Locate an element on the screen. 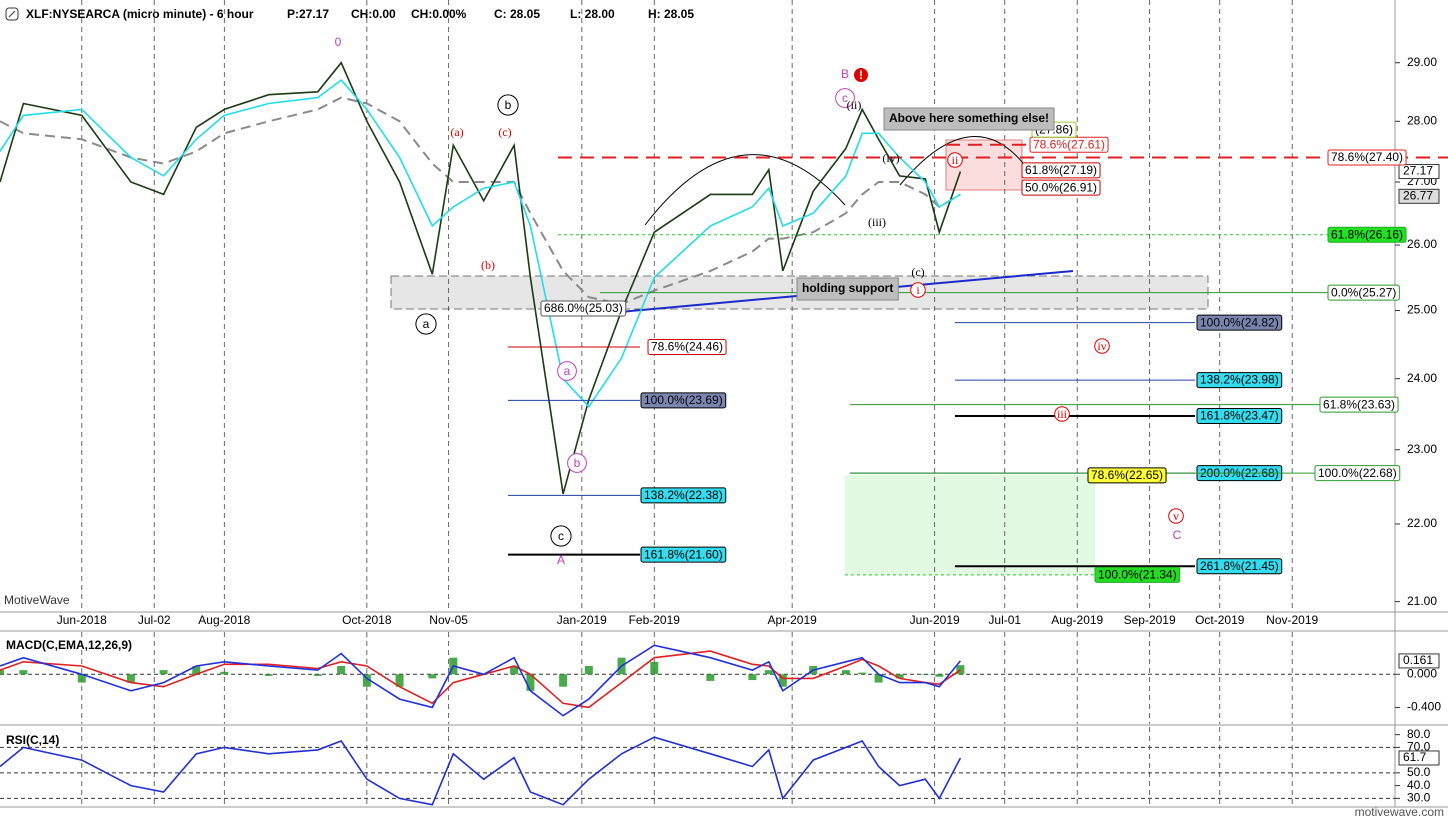  wave-label: (ii) is located at coordinates (854, 105).